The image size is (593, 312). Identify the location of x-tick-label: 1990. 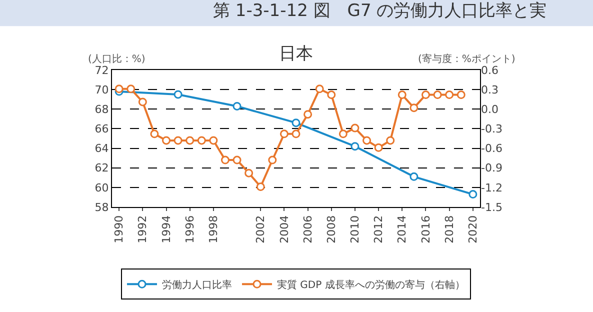
(119, 229).